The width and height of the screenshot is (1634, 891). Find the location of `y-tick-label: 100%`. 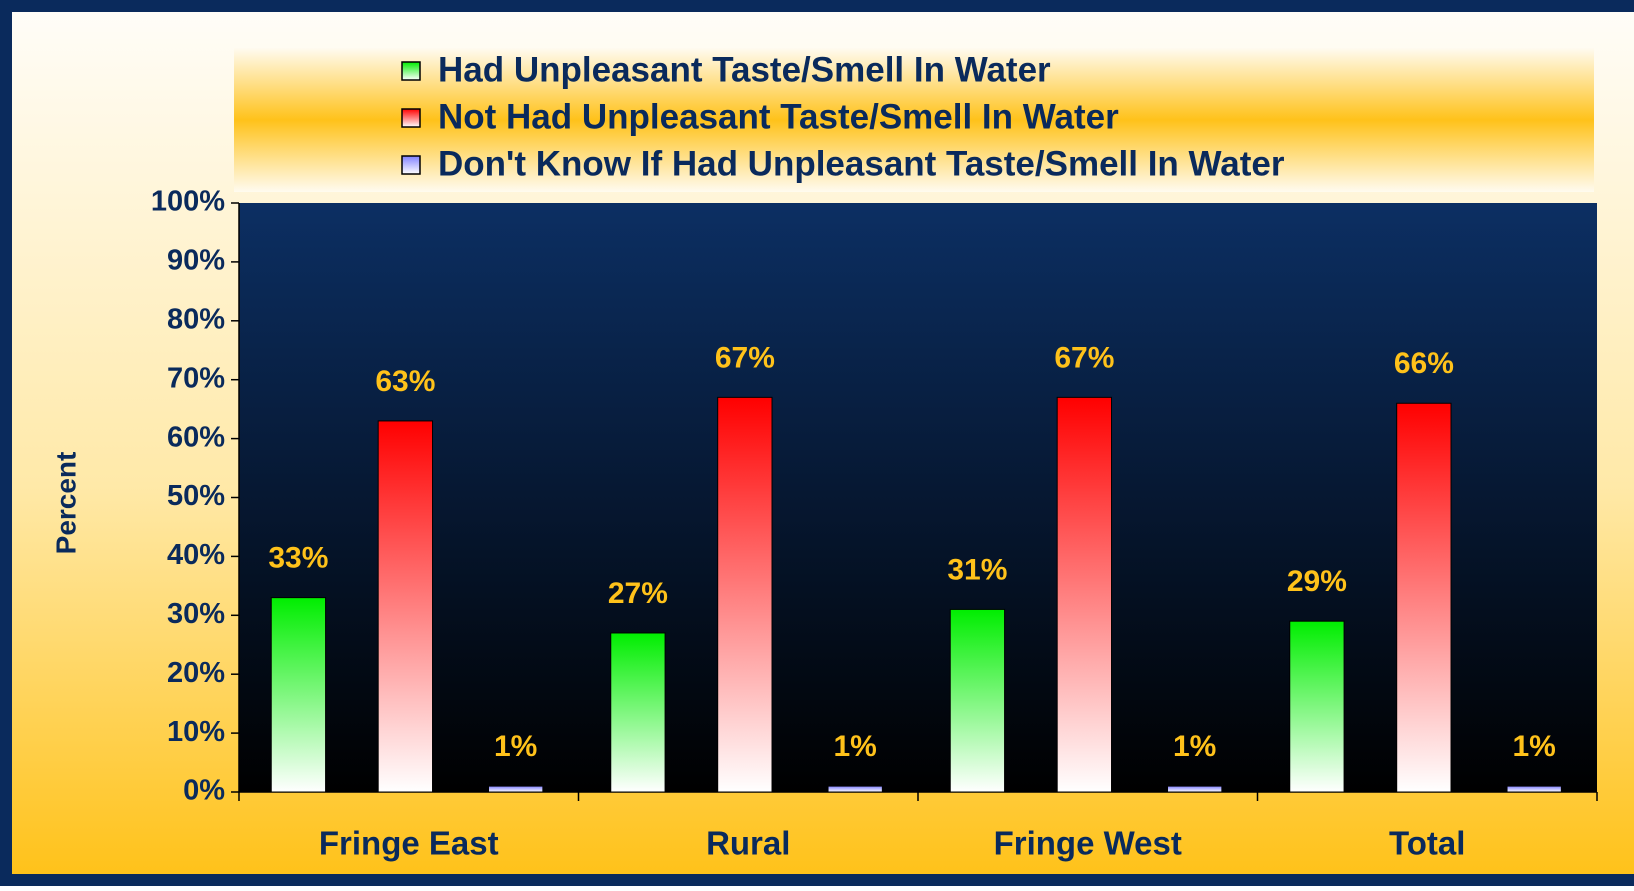

y-tick-label: 100% is located at coordinates (188, 202).